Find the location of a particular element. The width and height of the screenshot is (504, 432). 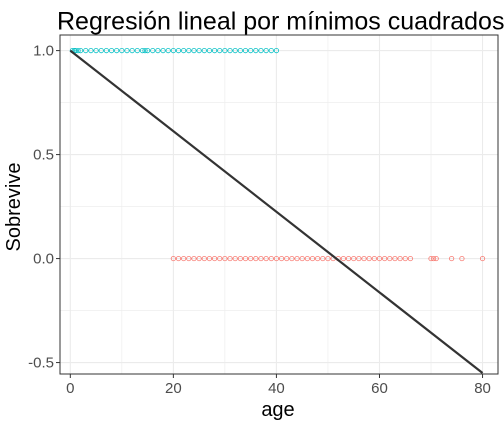

x-axis: 0 20 40 60 80 is located at coordinates (278, 385).